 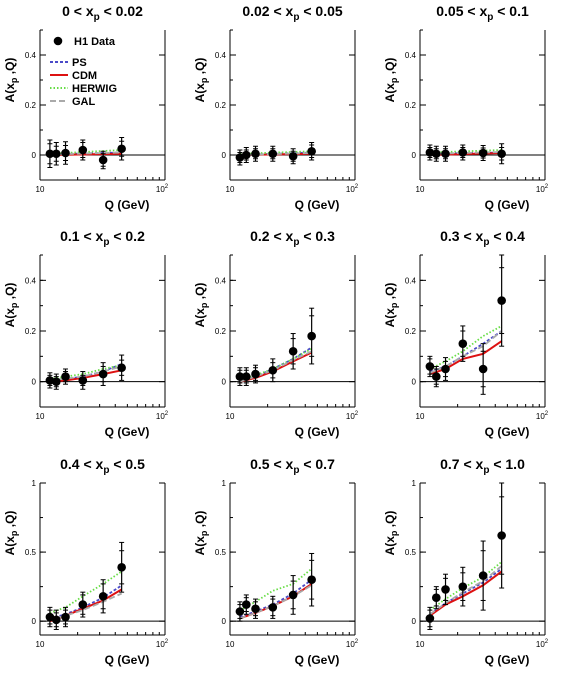 What do you see at coordinates (79, 63) in the screenshot?
I see `legend-label: PS` at bounding box center [79, 63].